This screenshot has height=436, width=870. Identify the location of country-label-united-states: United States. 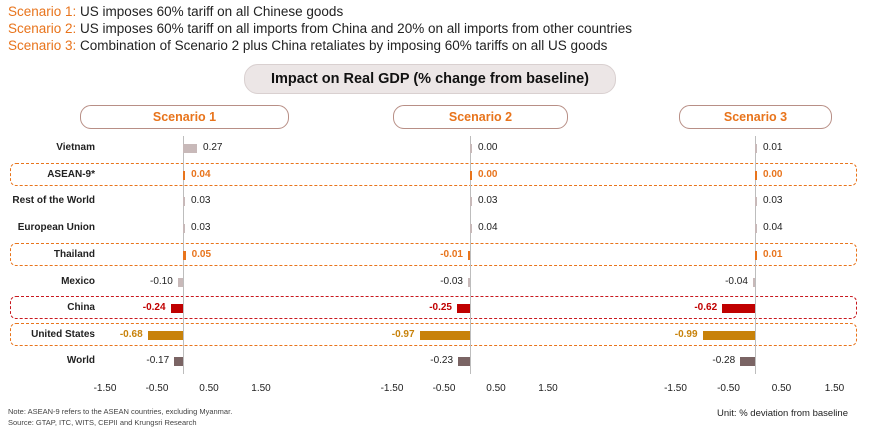
(63, 334).